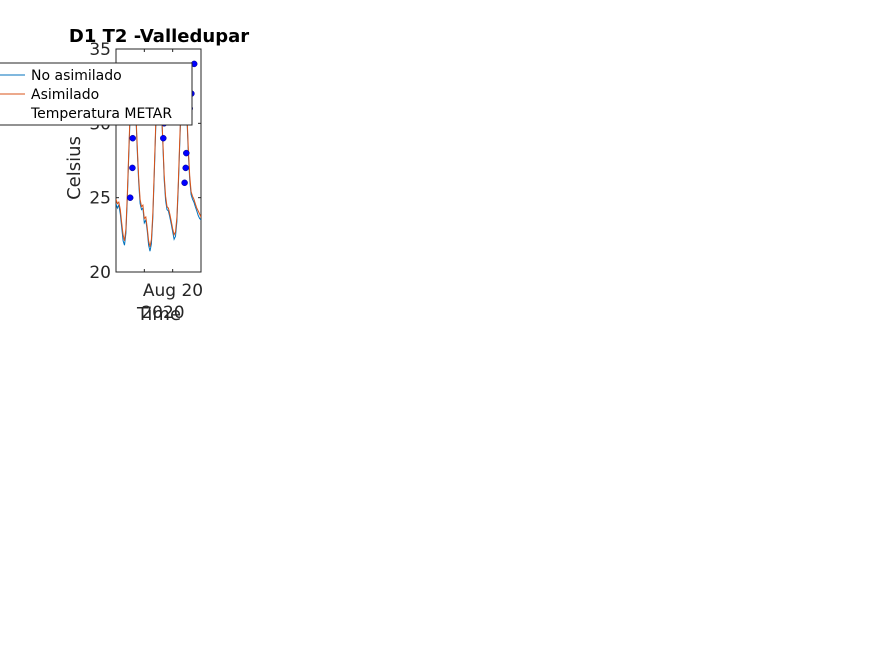 This screenshot has height=659, width=891. I want to click on legend-label-no-asimilado: No asimilado, so click(76, 76).